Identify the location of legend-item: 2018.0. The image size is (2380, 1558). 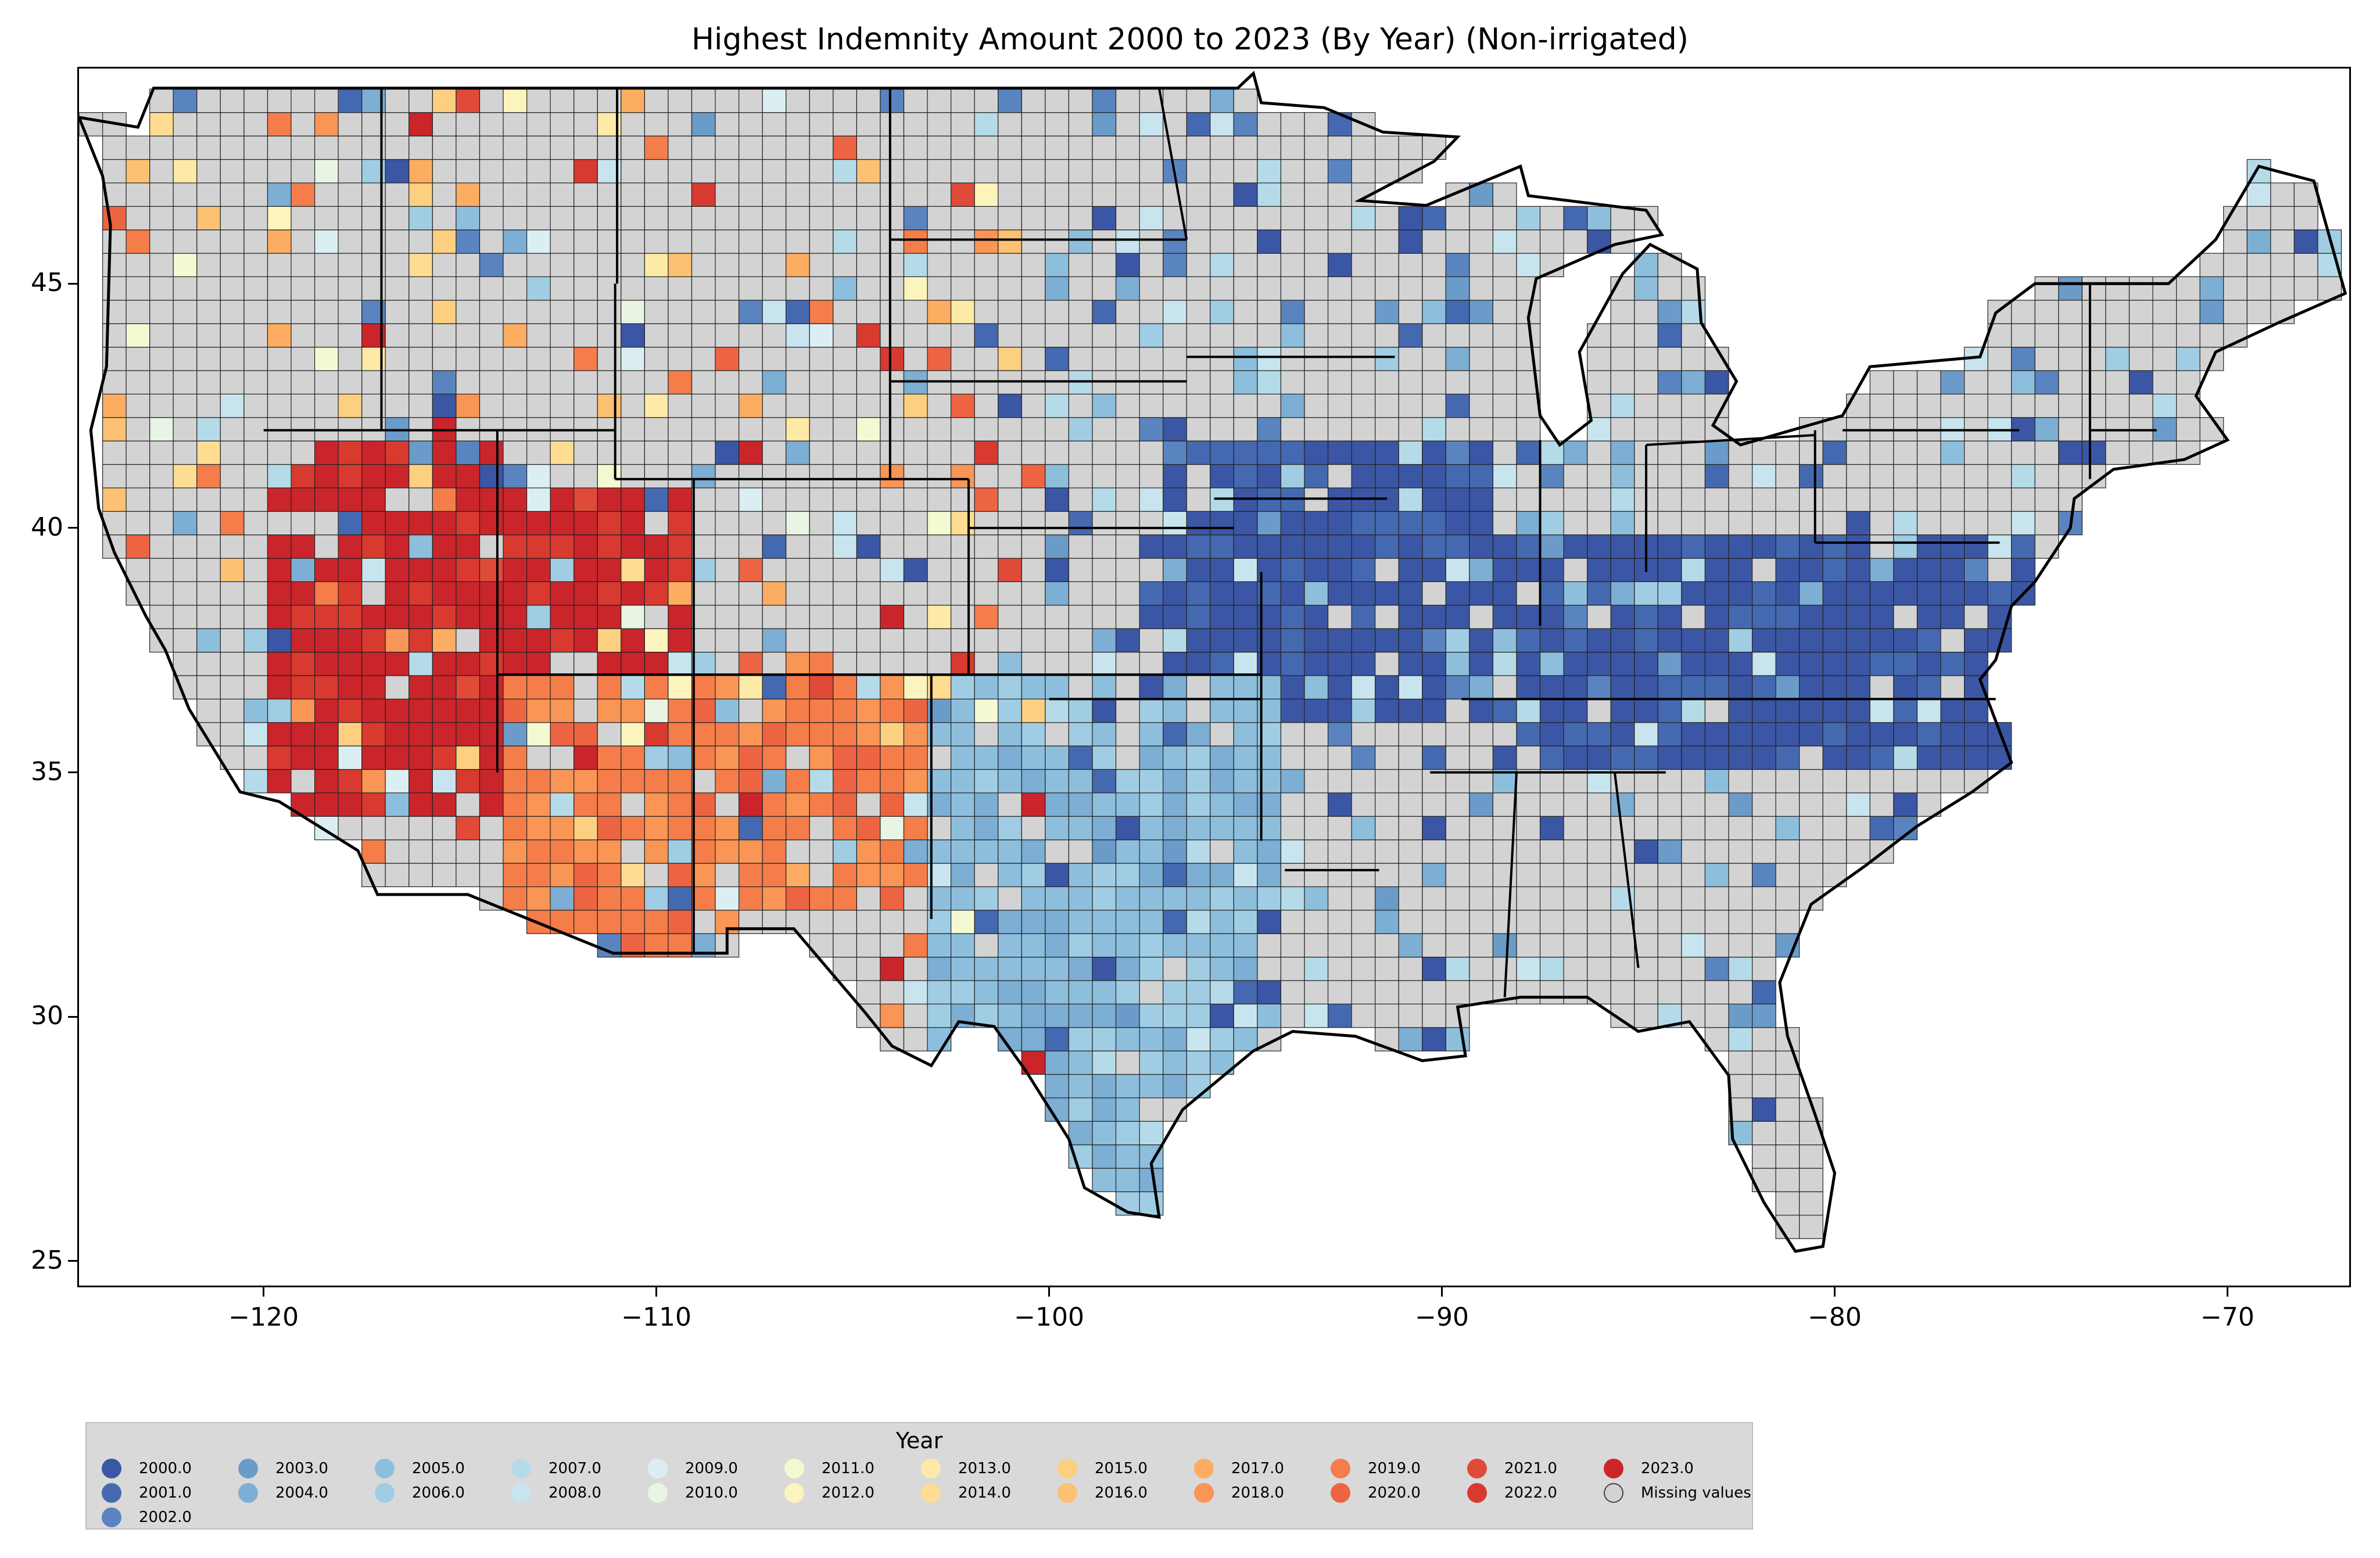
(1239, 1493).